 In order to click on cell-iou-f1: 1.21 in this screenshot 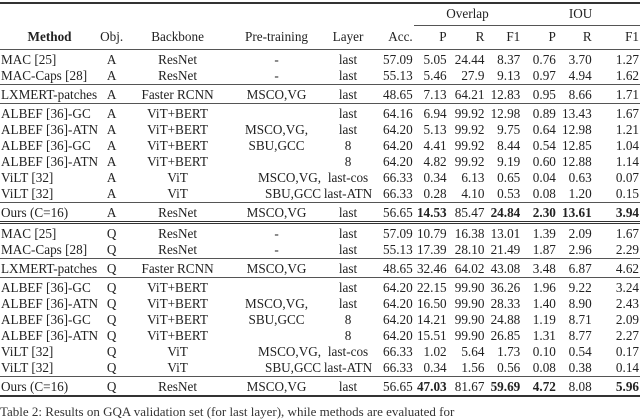, I will do `click(627, 129)`.